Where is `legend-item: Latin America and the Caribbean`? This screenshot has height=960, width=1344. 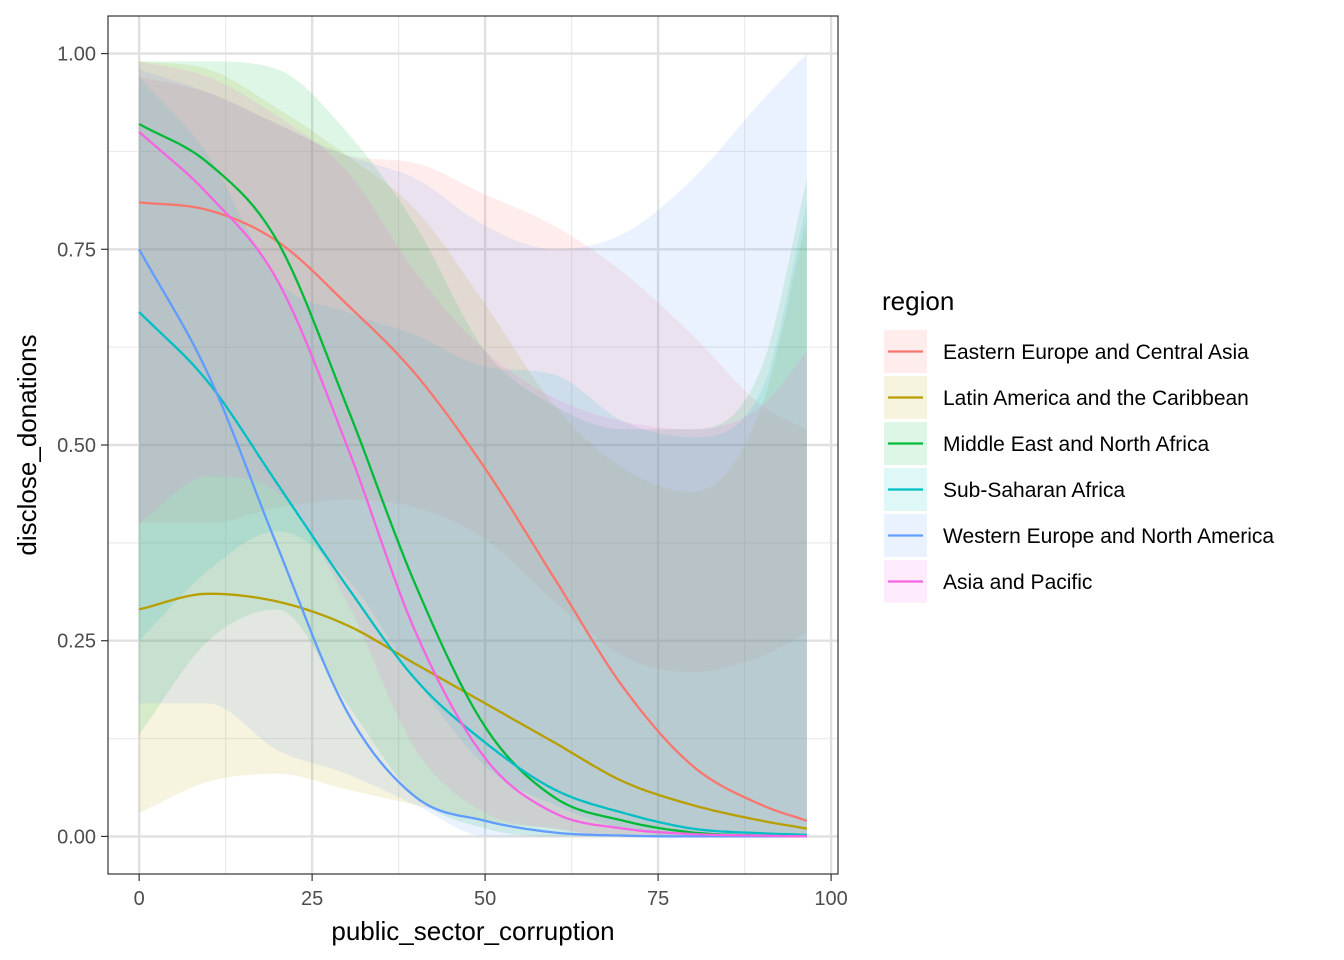 legend-item: Latin America and the Caribbean is located at coordinates (1066, 397).